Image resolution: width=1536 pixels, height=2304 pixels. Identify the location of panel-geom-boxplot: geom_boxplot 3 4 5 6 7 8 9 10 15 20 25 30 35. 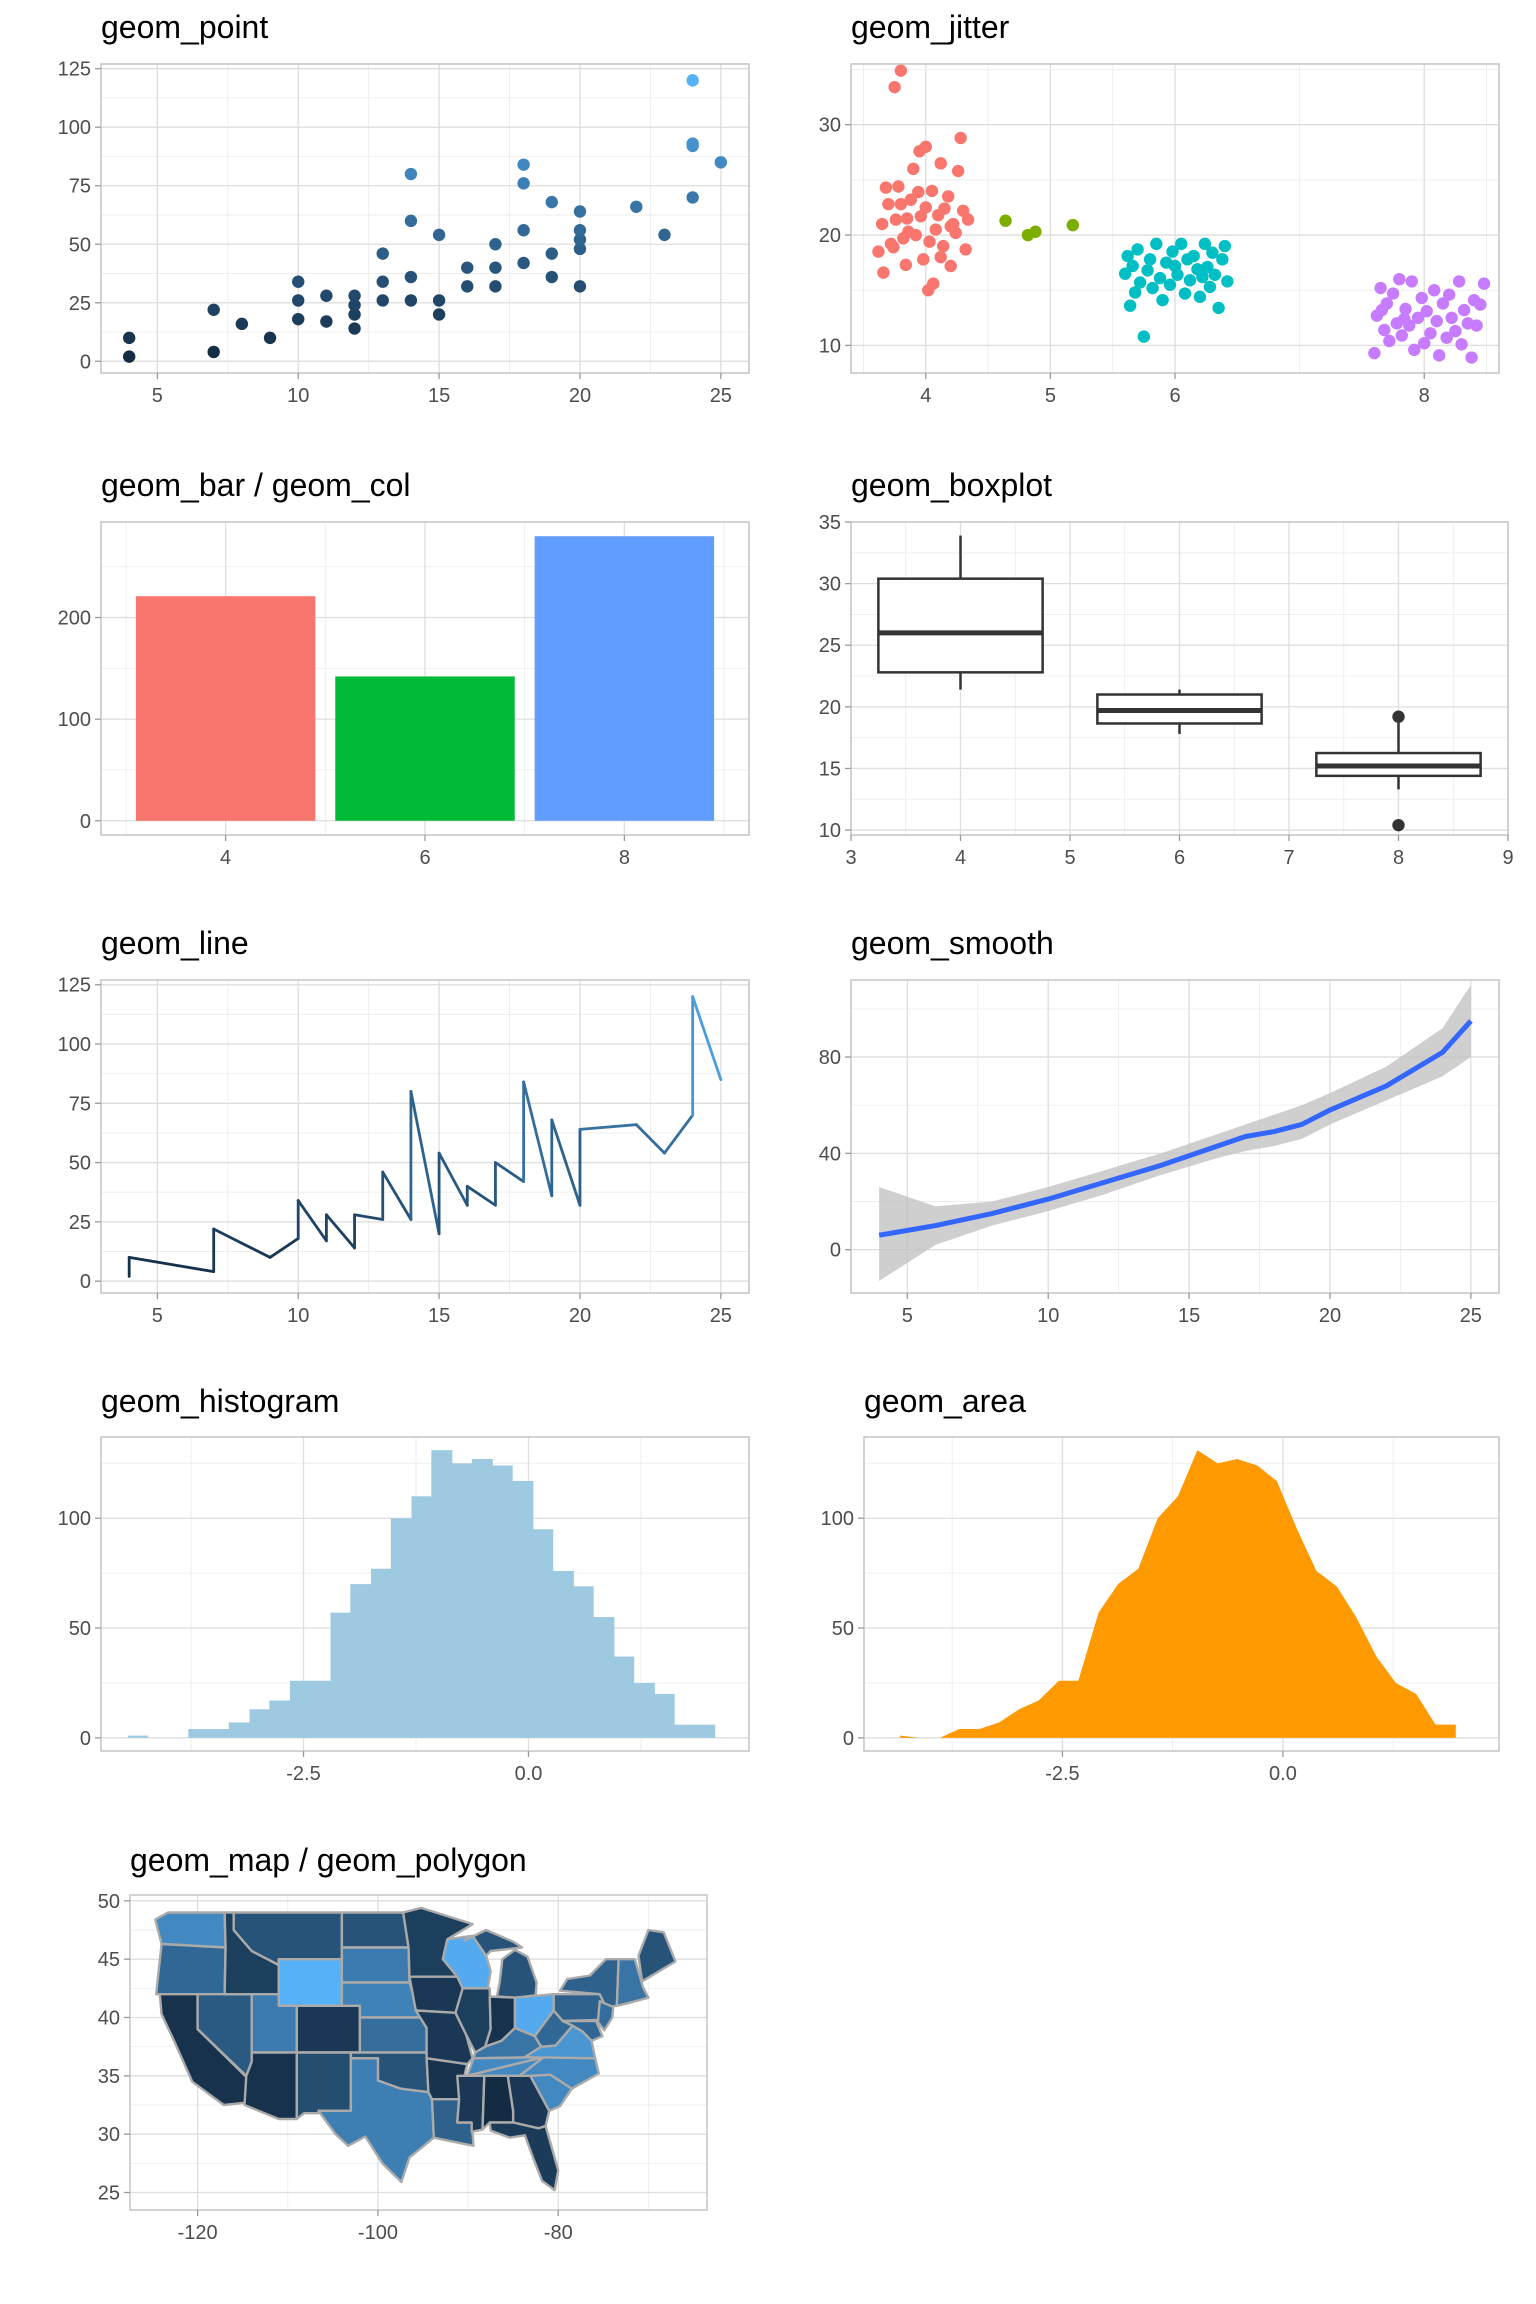
(1166, 668).